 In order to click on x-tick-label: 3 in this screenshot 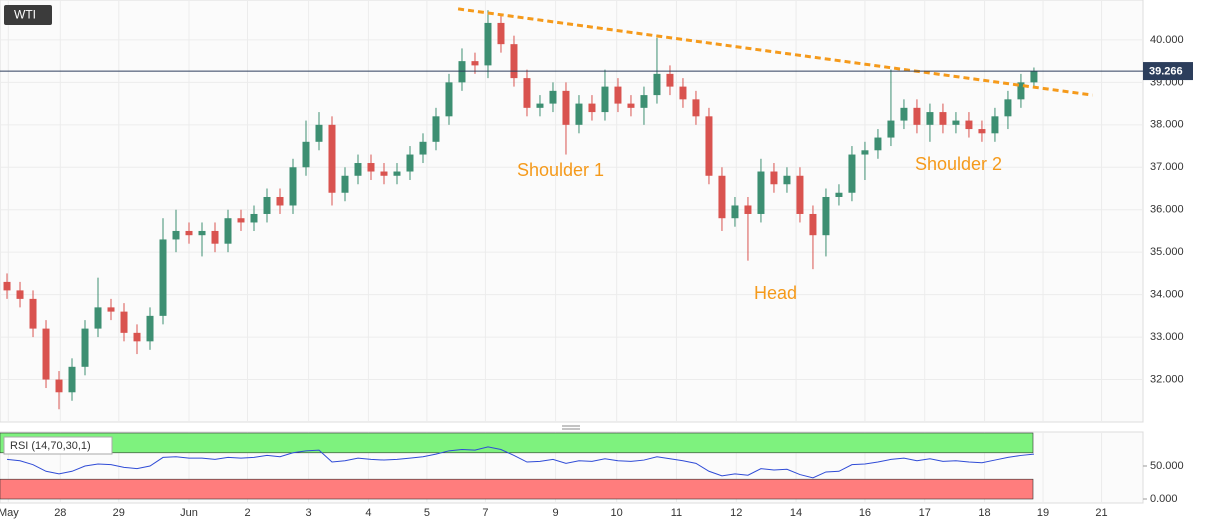, I will do `click(309, 513)`.